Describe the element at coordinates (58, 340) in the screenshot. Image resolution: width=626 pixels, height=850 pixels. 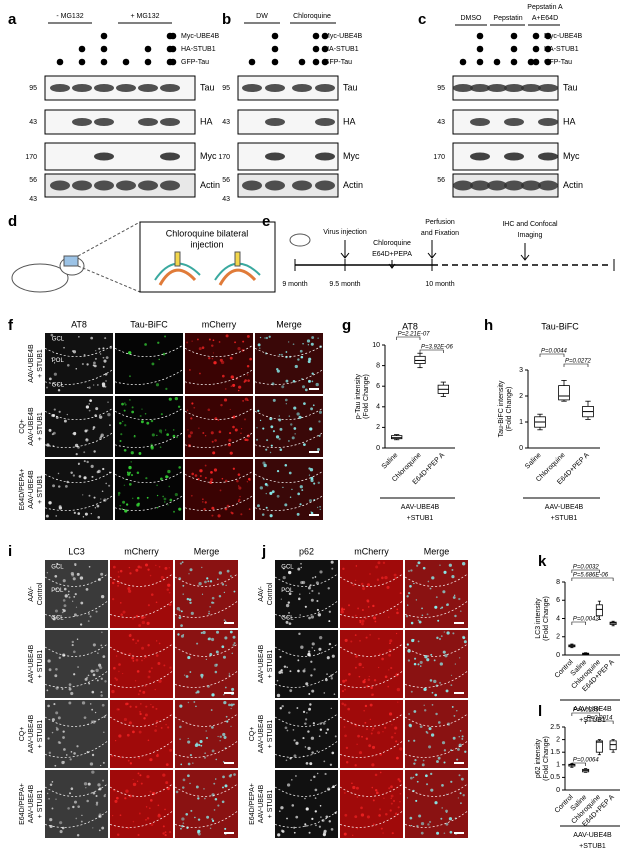
I see `region-label: GCL` at that location.